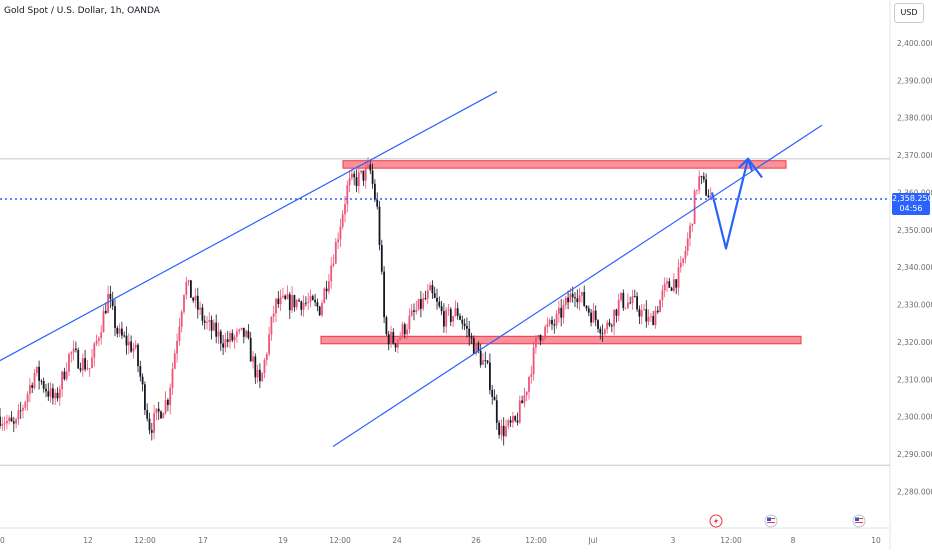 The width and height of the screenshot is (932, 554). I want to click on last-price-tag: 2,358.250 04:56, so click(912, 204).